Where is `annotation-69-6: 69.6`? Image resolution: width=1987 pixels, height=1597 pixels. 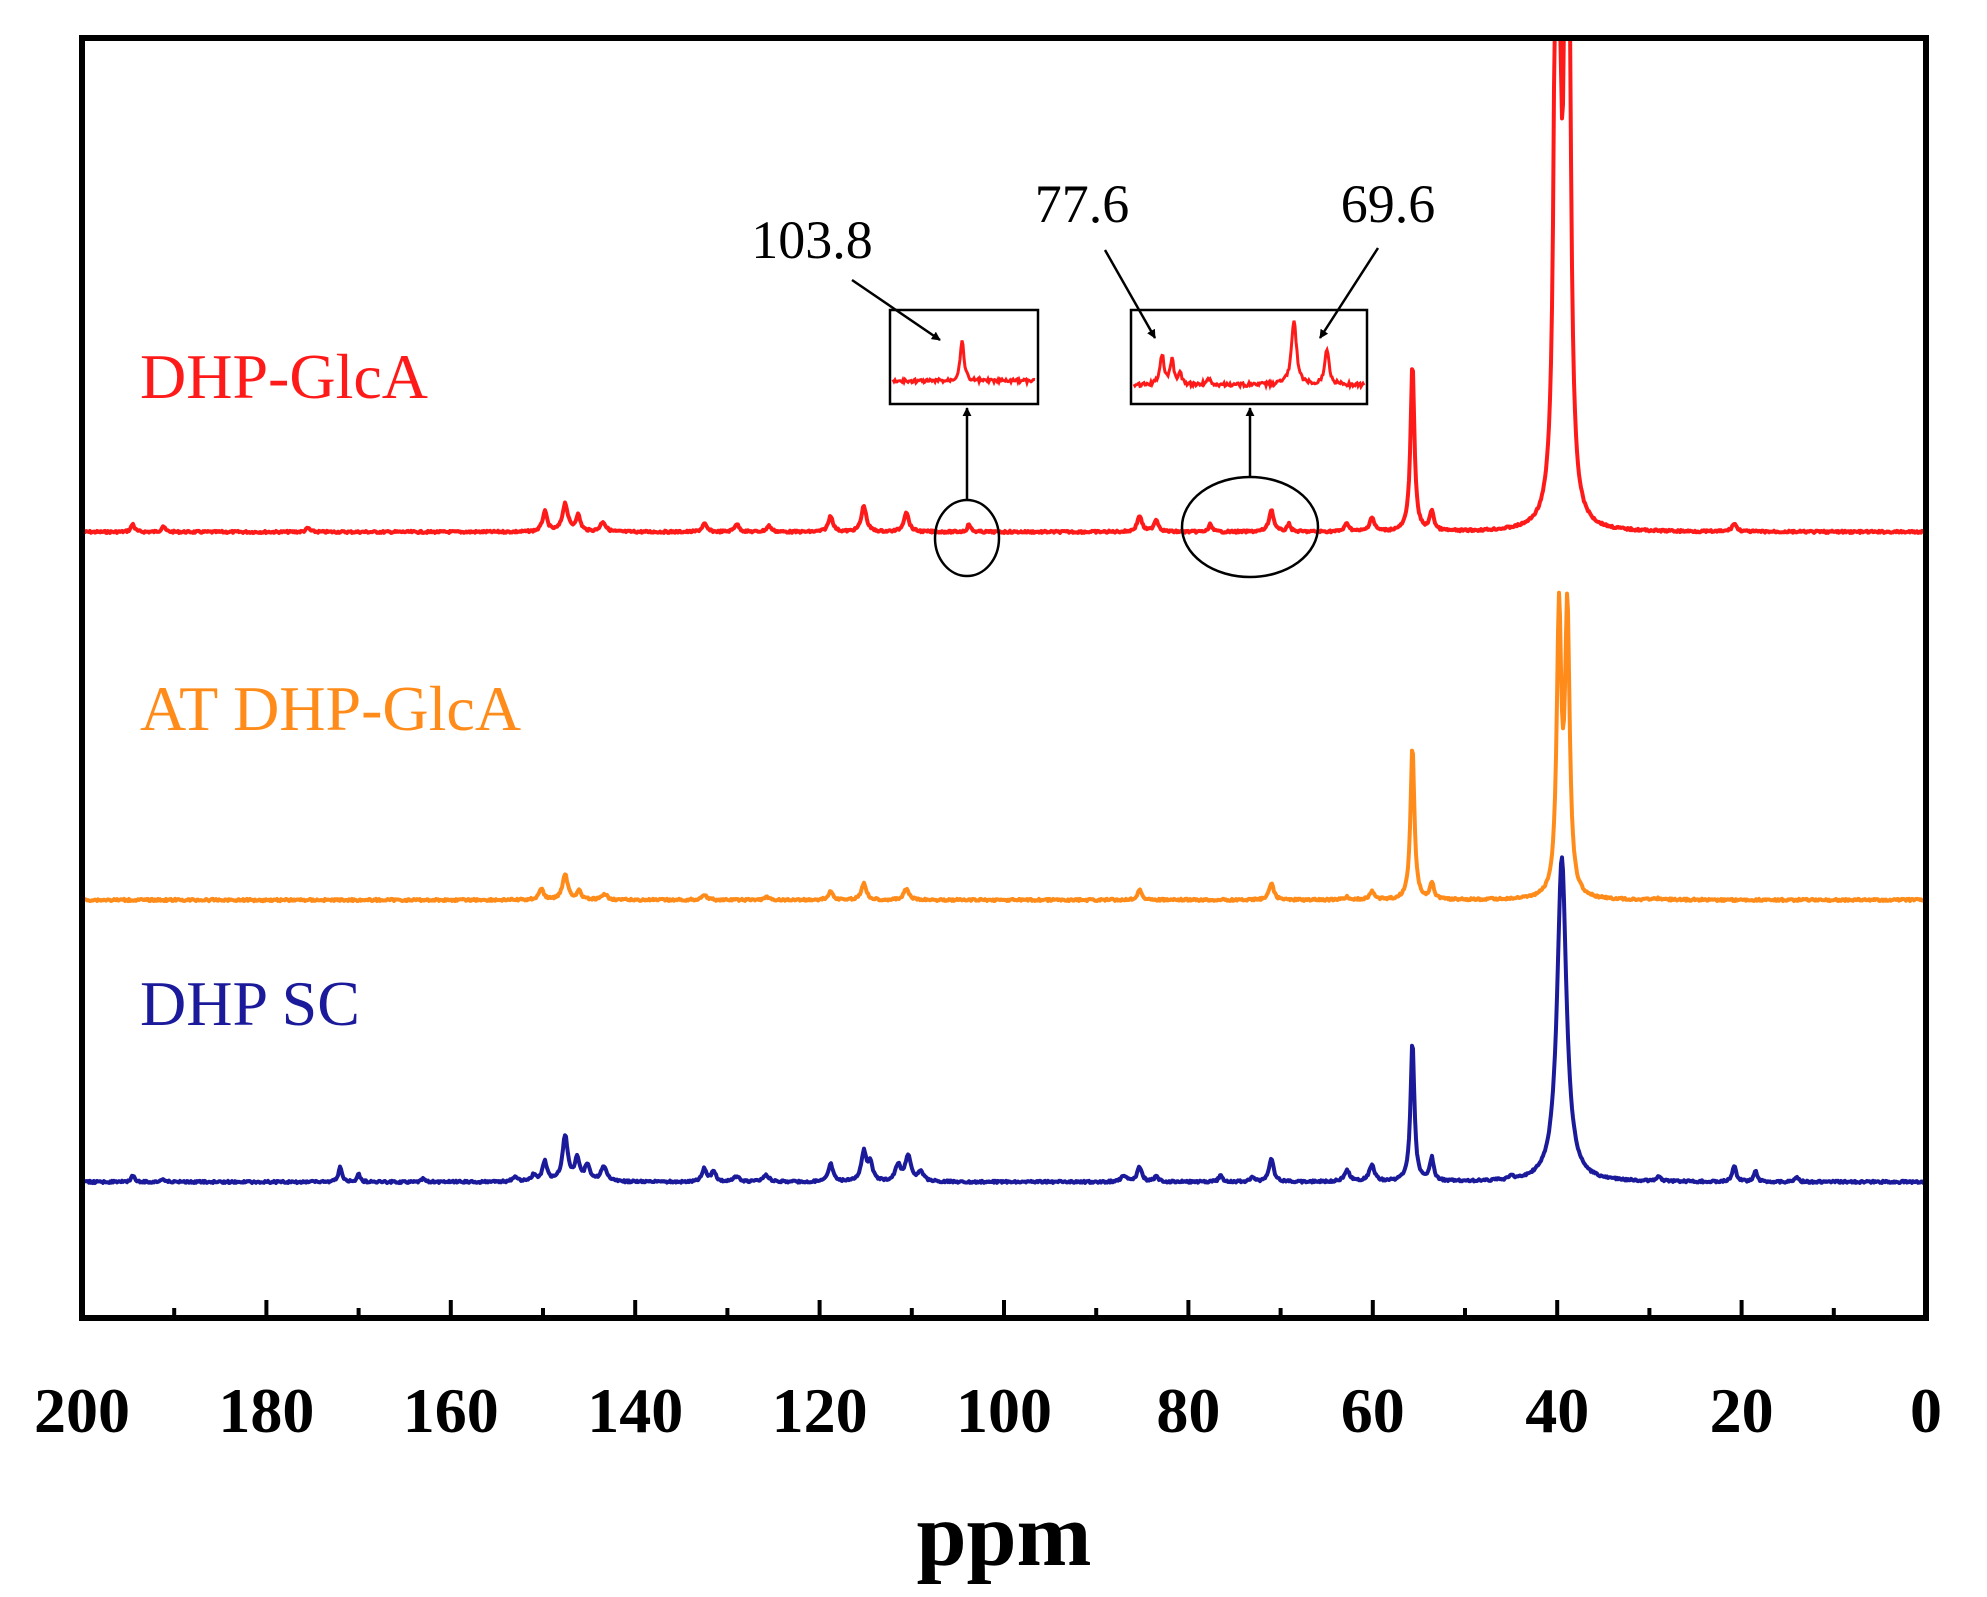 annotation-69-6: 69.6 is located at coordinates (1388, 204).